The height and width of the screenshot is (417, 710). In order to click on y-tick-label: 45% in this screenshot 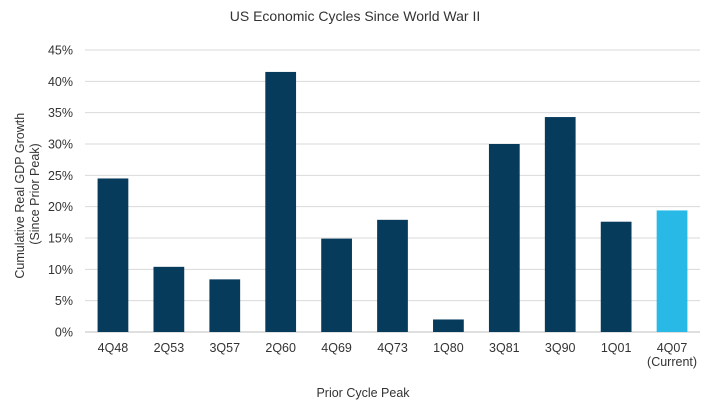, I will do `click(60, 51)`.